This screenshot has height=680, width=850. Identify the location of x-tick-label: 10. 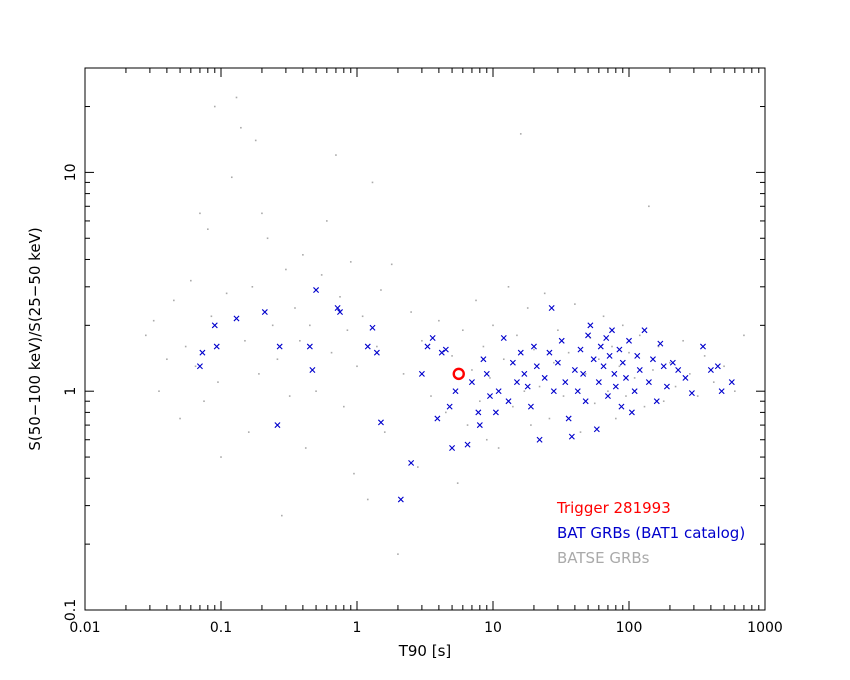
(493, 628).